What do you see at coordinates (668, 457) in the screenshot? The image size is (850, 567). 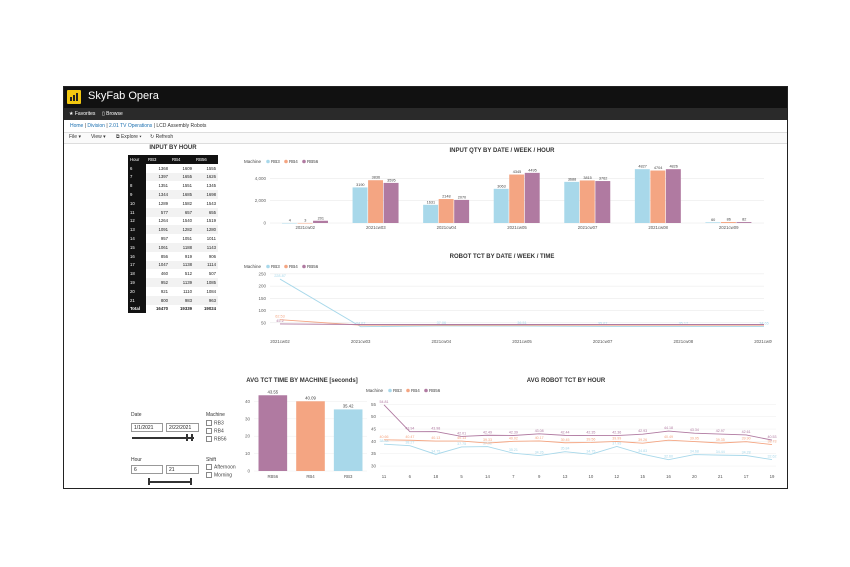 I see `data-label: 32.60` at bounding box center [668, 457].